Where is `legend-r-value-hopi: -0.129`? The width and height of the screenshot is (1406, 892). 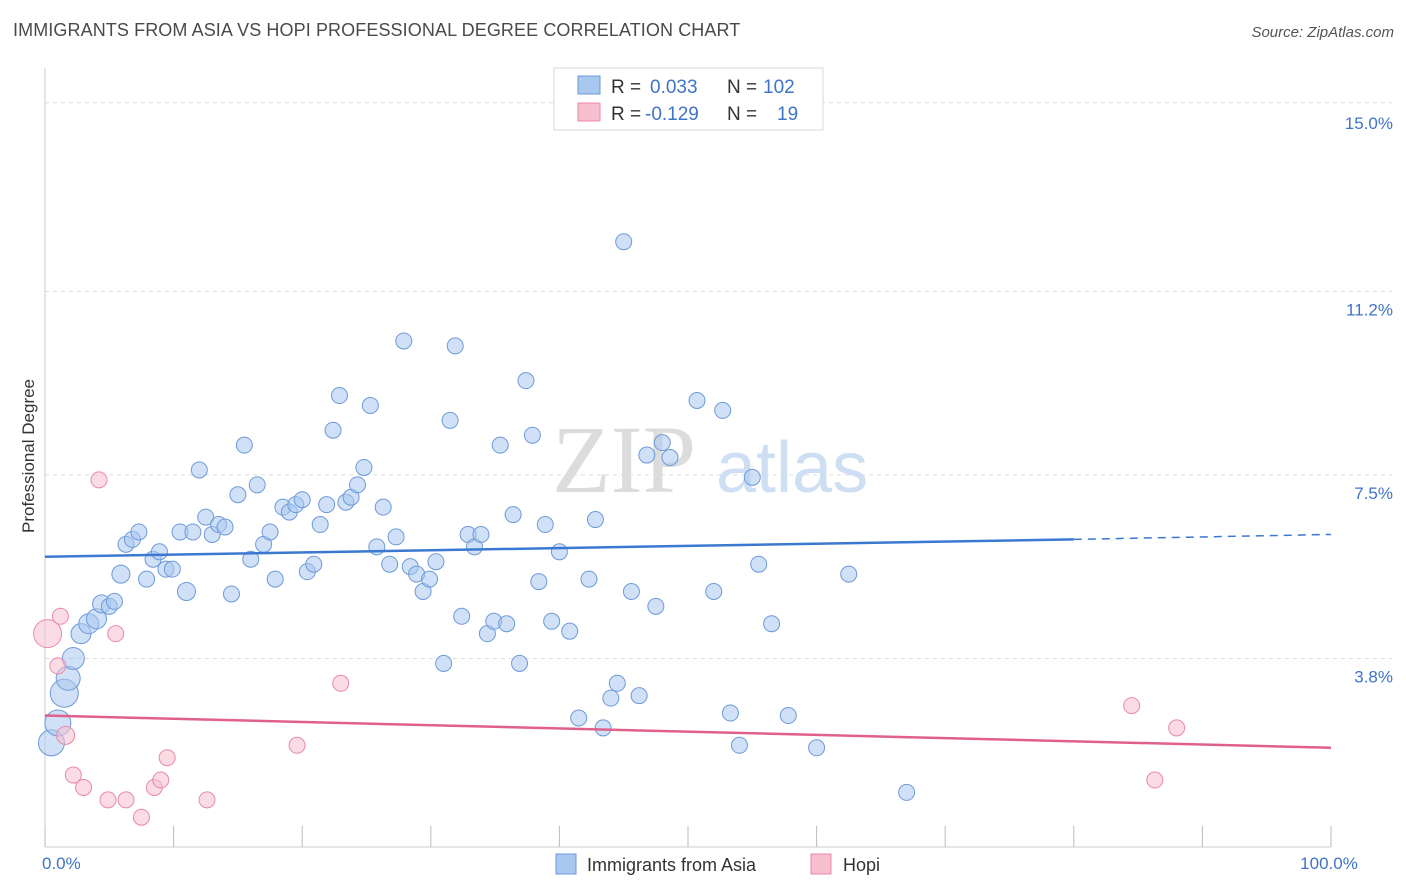
legend-r-value-hopi: -0.129 is located at coordinates (672, 114).